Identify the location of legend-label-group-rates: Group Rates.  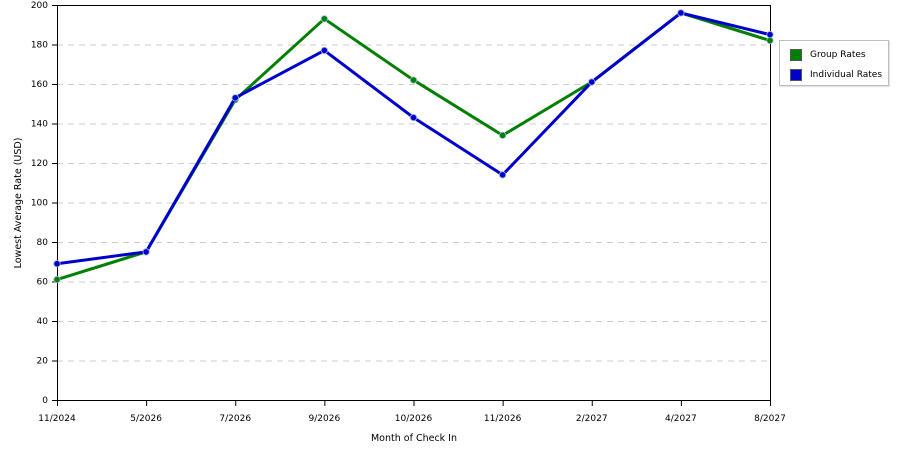
(838, 55).